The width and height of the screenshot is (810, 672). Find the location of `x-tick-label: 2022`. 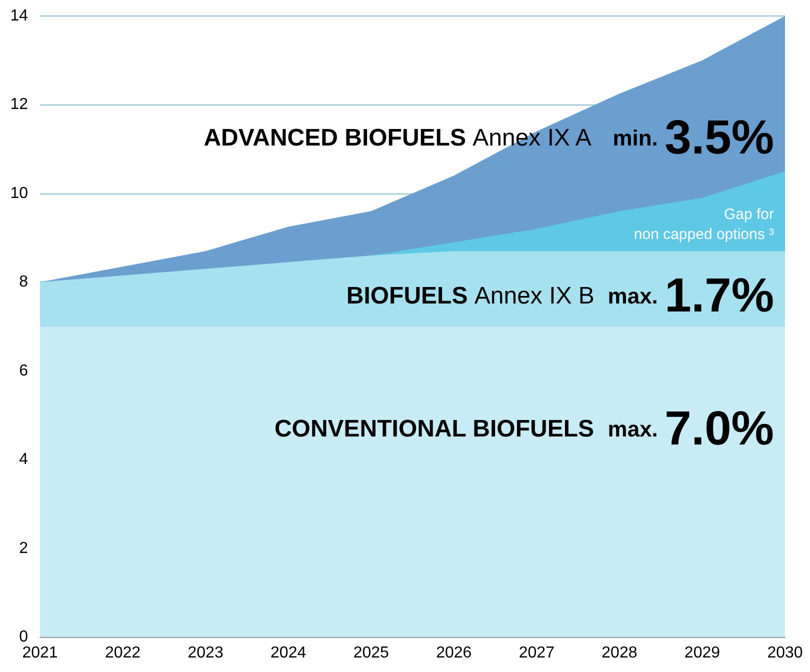

x-tick-label: 2022 is located at coordinates (122, 653).